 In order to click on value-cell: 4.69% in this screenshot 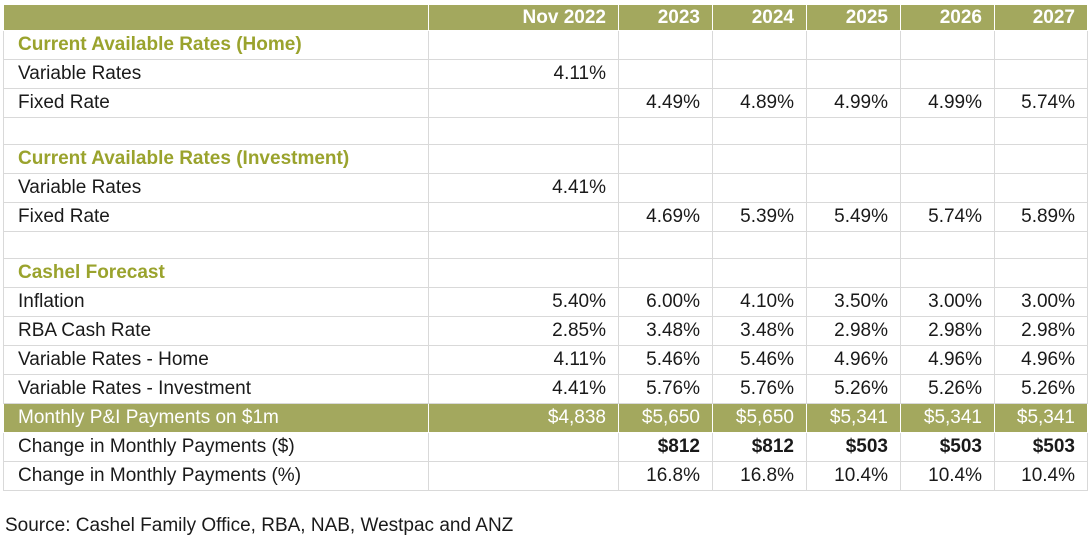, I will do `click(665, 217)`.